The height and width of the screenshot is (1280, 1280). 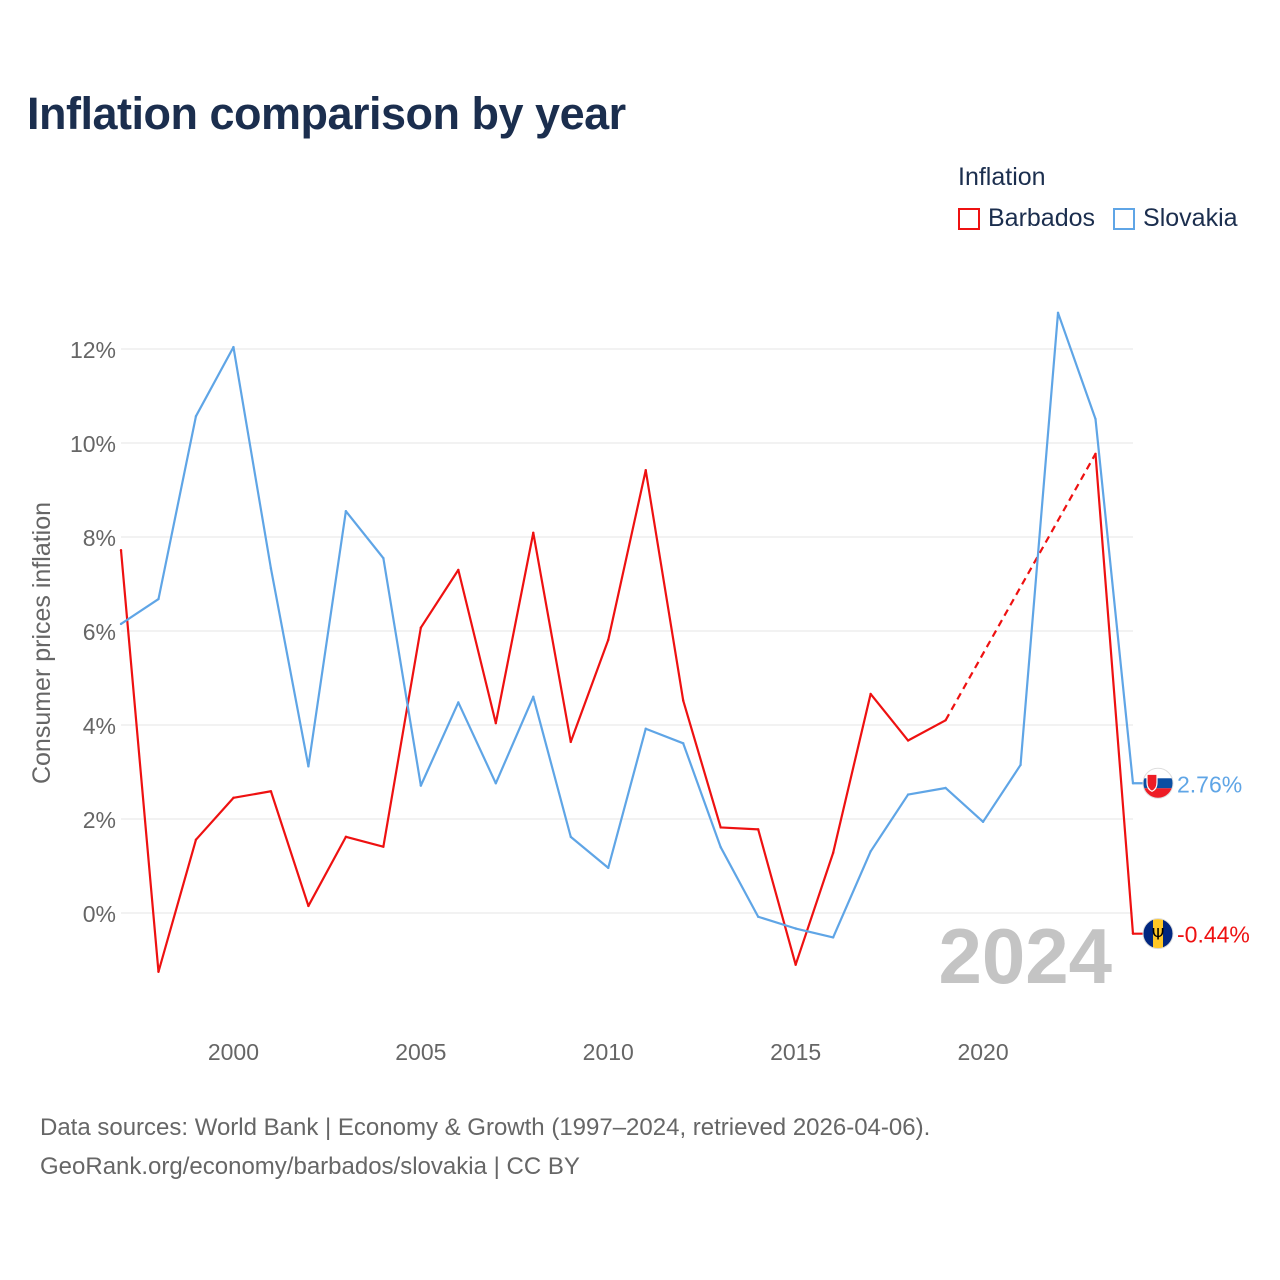 What do you see at coordinates (326, 113) in the screenshot?
I see `chart-title: Inflation comparison by year` at bounding box center [326, 113].